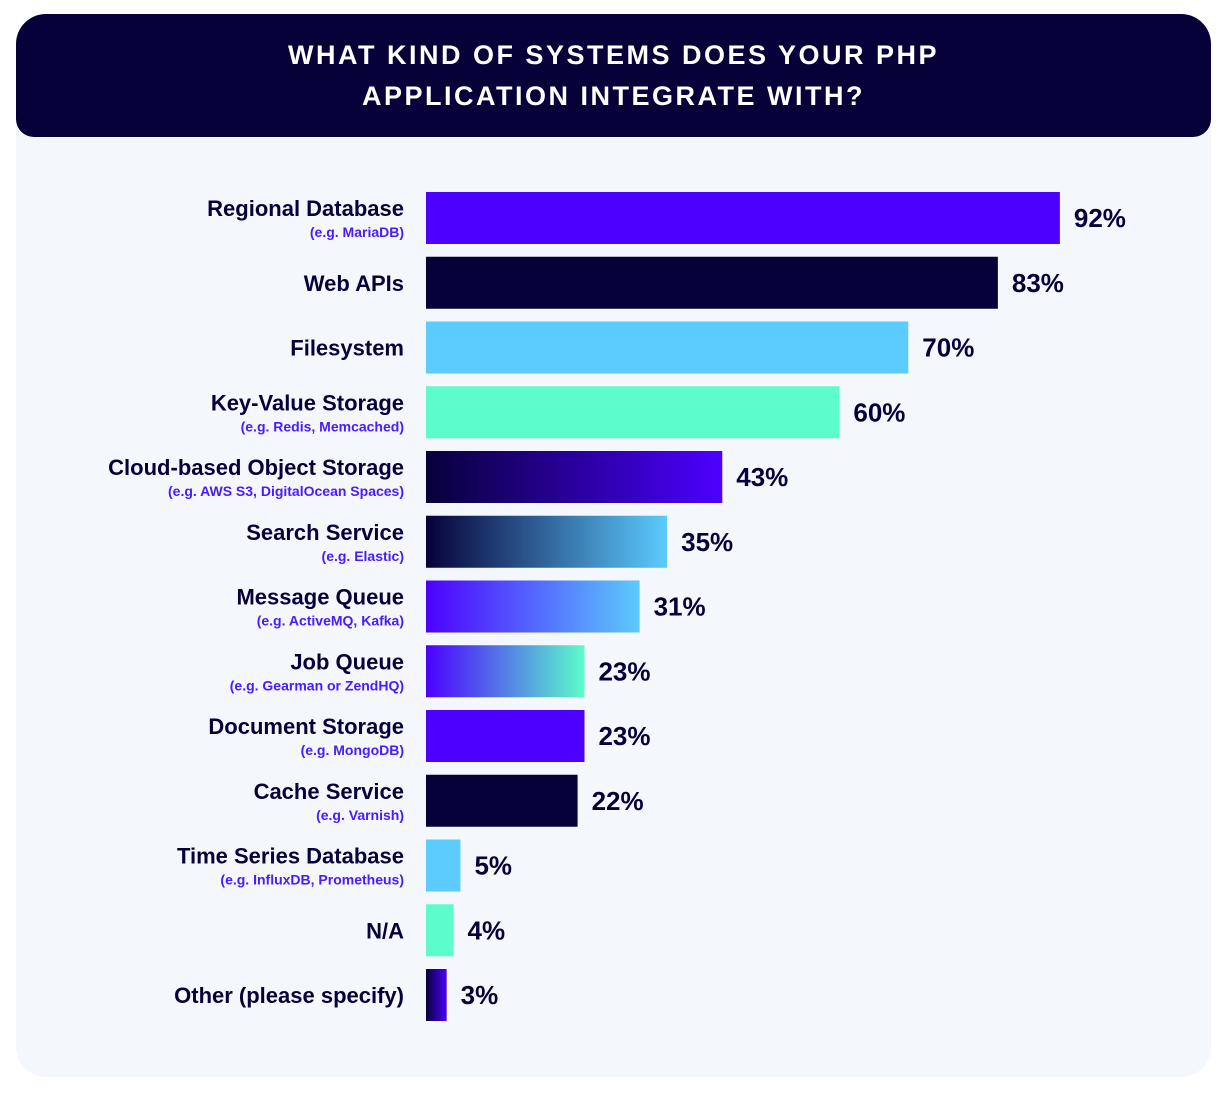 This screenshot has height=1094, width=1220. I want to click on data-label: 92%, so click(1100, 218).